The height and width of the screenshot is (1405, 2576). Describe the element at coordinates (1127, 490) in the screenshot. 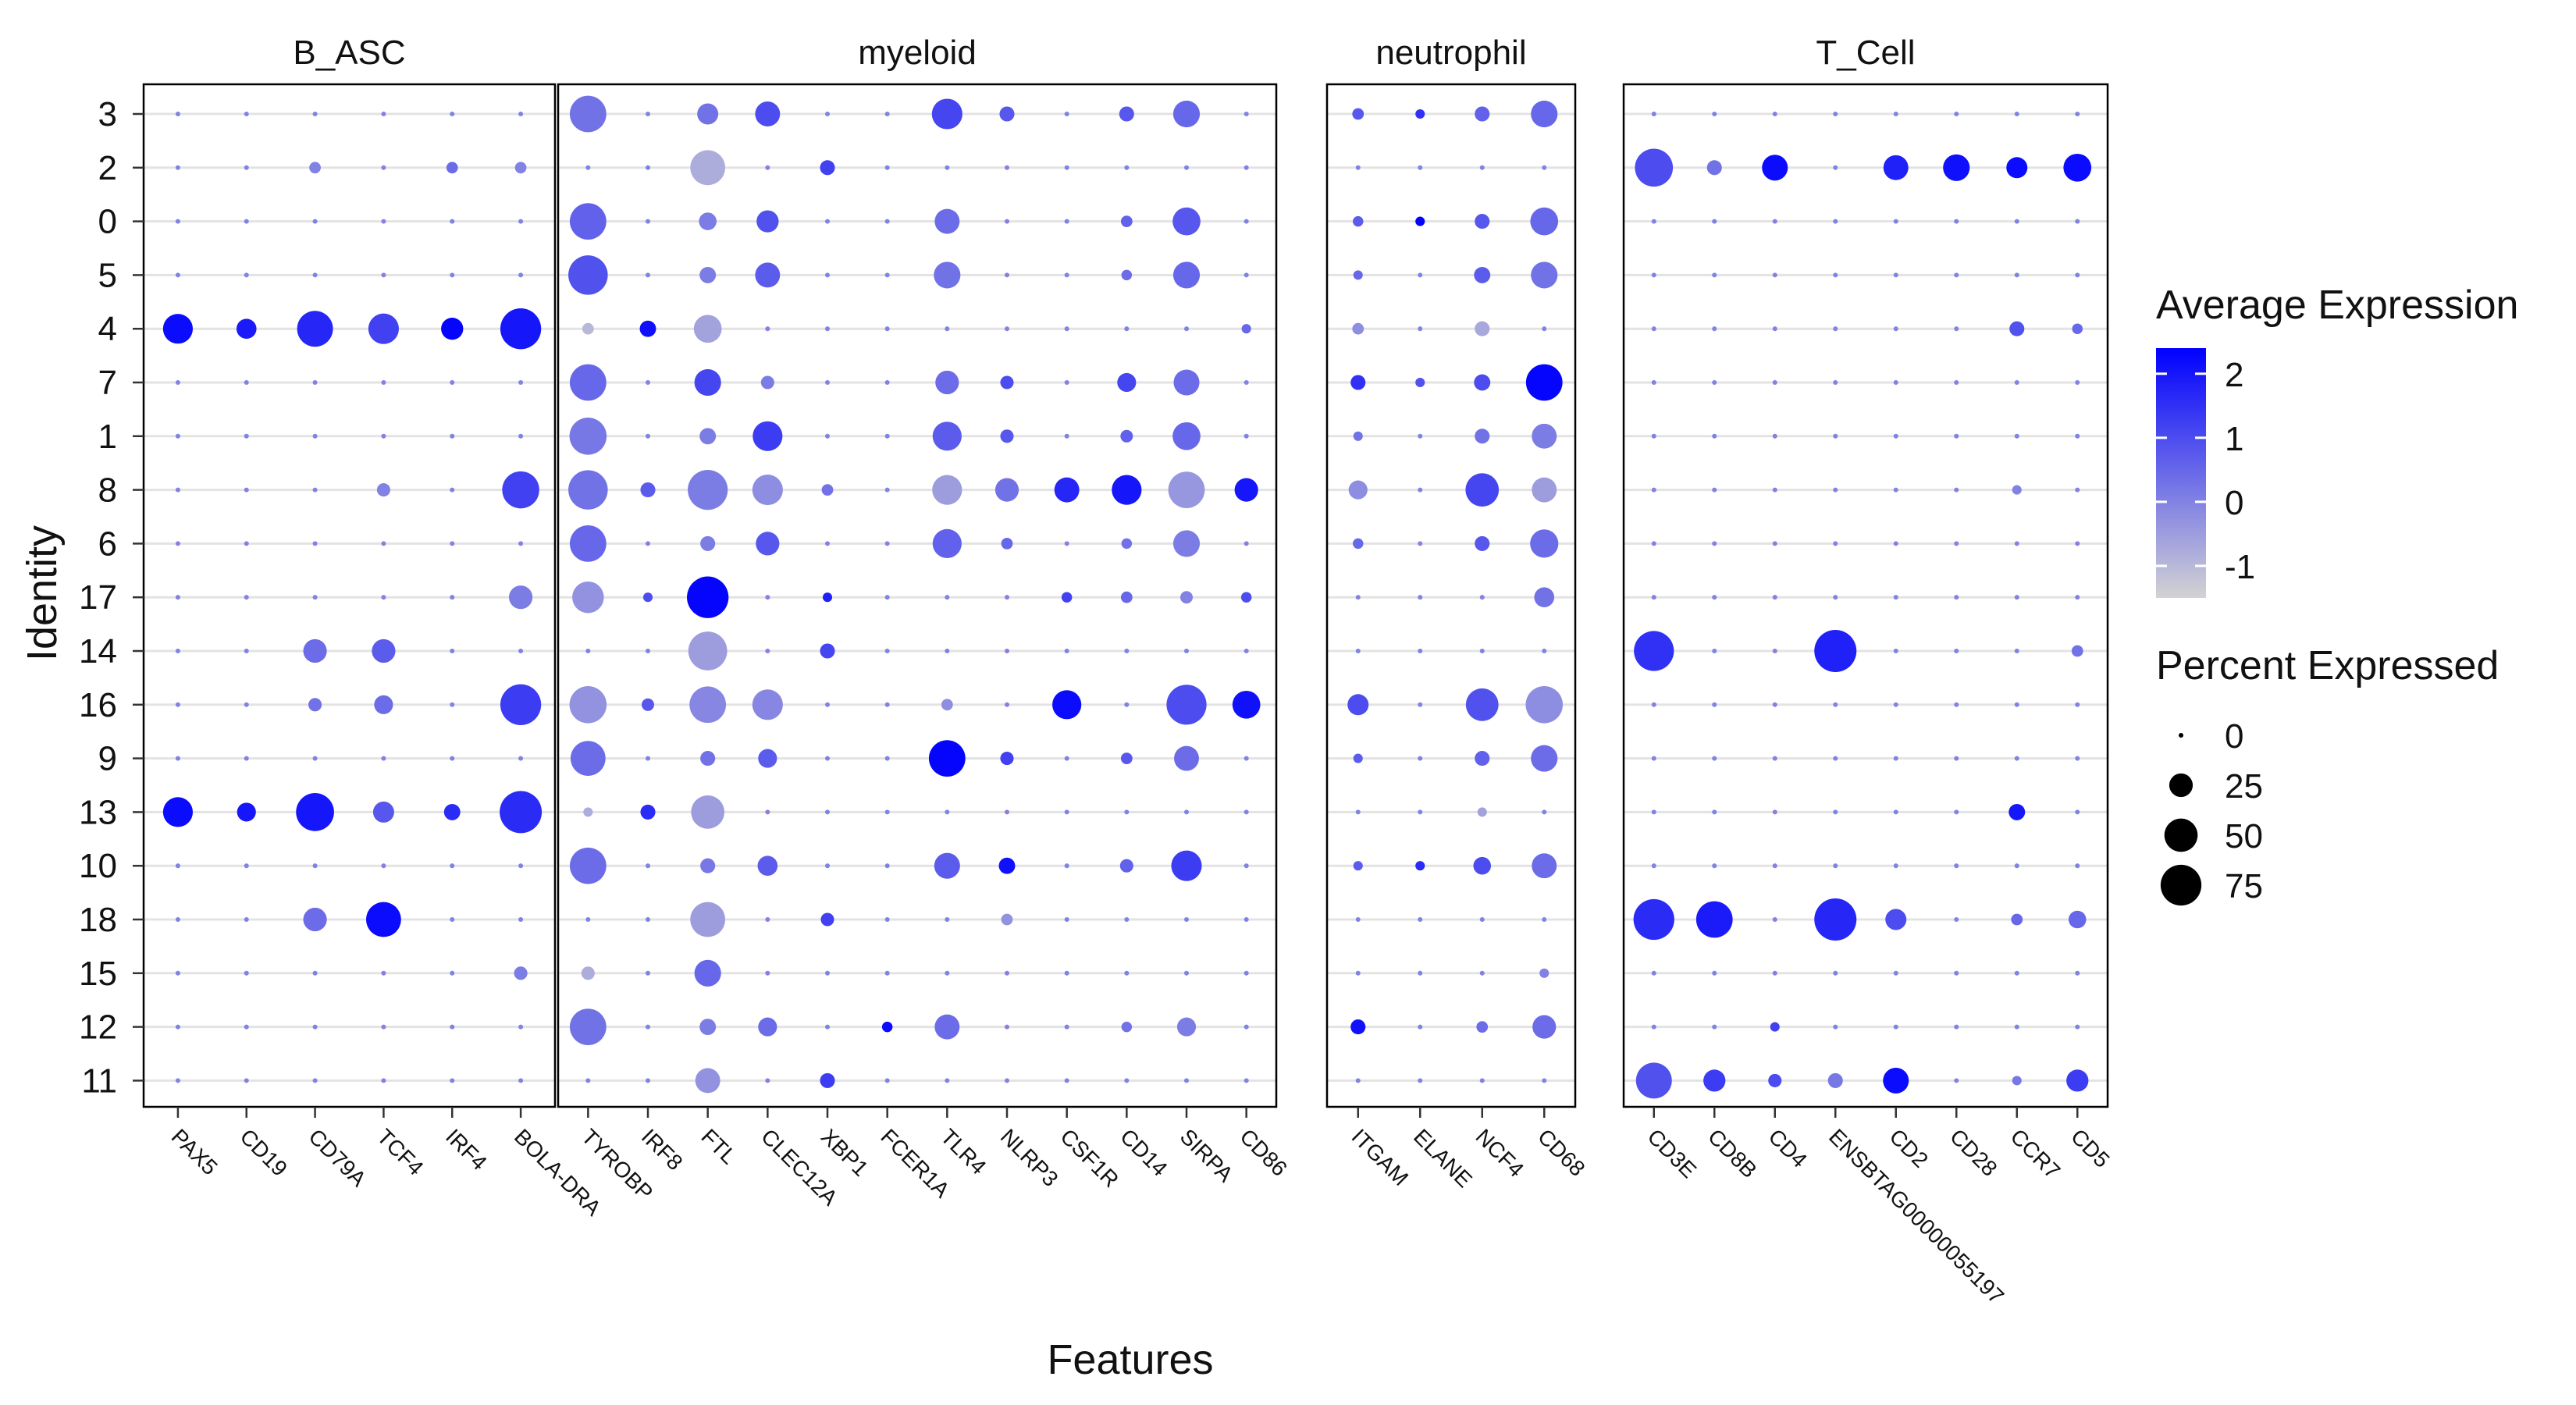

I see `dot-8-cd14` at that location.